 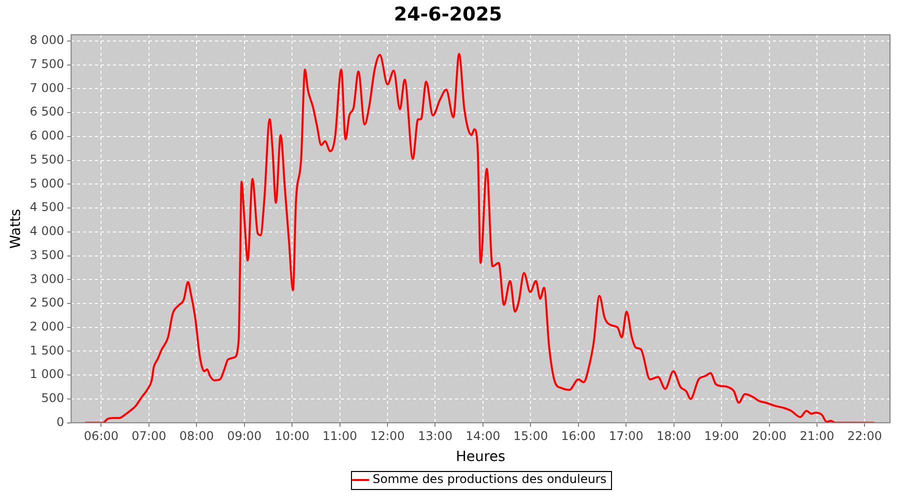 I want to click on y-tick-label: 3 500, so click(x=47, y=255).